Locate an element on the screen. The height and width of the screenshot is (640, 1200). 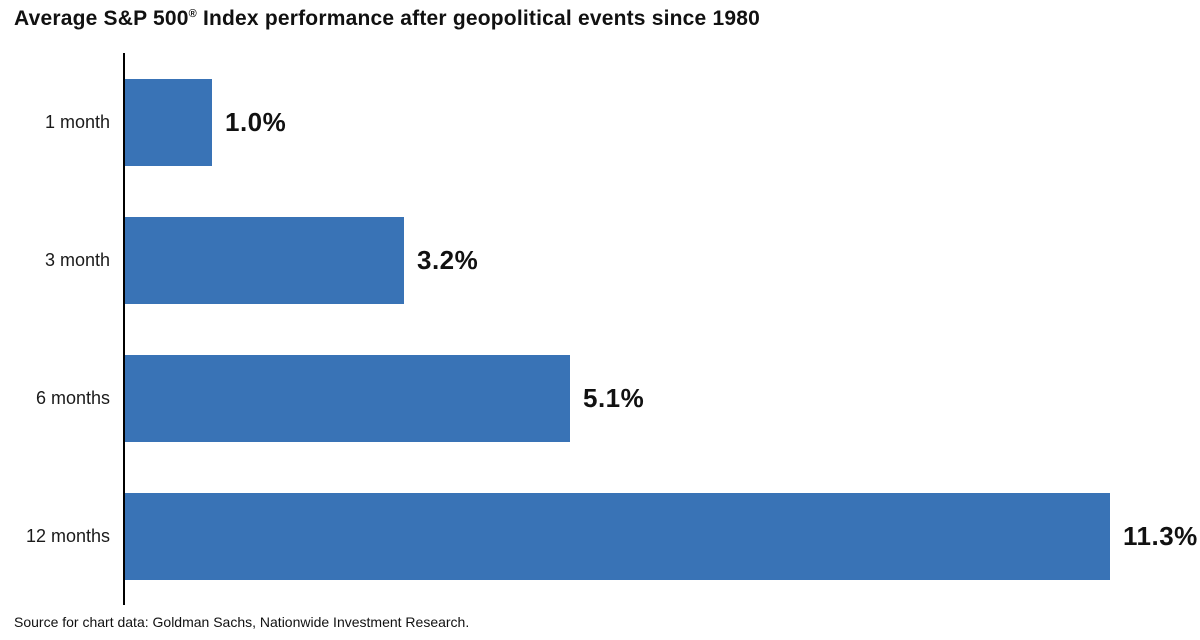
value-label: 5.1% is located at coordinates (614, 397).